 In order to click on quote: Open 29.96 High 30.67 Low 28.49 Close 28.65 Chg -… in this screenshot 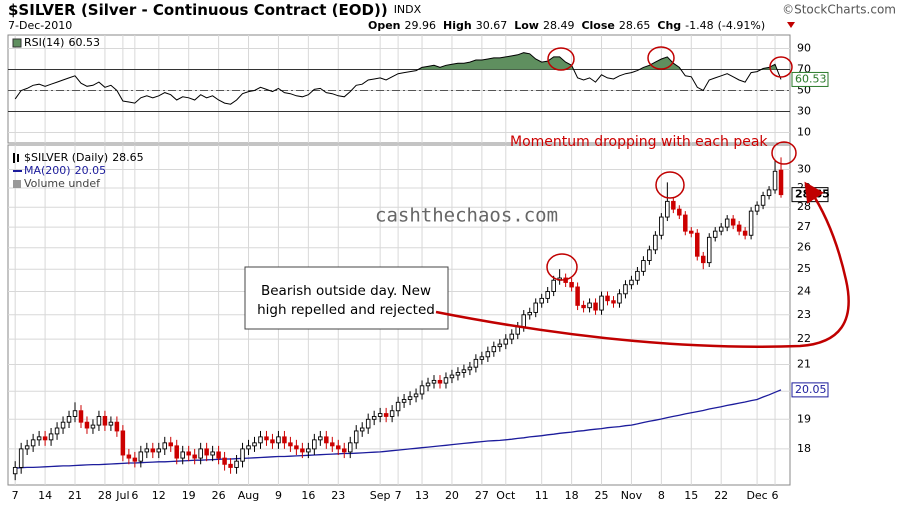, I will do `click(566, 25)`.